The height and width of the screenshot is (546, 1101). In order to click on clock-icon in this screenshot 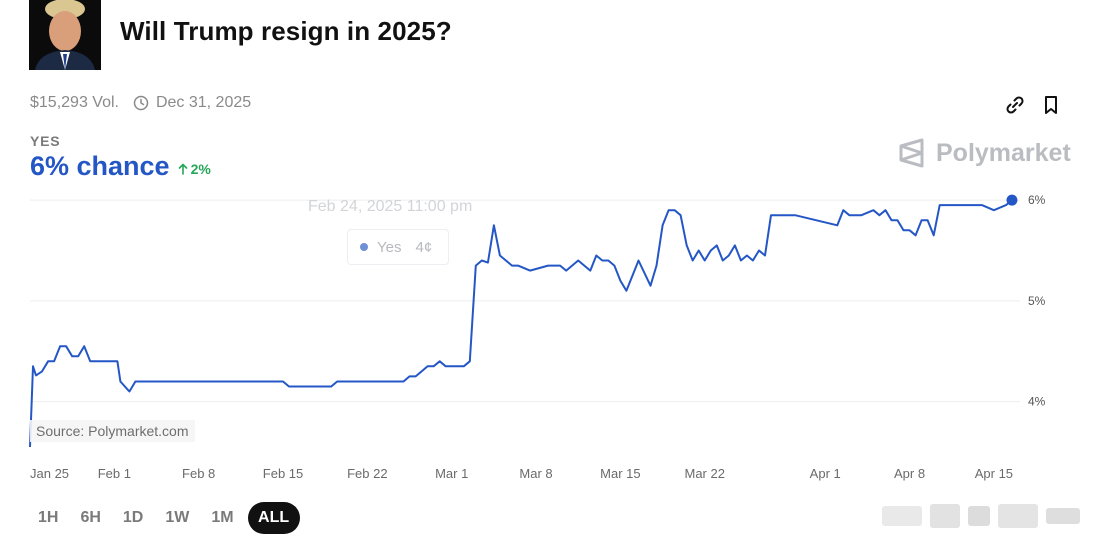, I will do `click(141, 103)`.